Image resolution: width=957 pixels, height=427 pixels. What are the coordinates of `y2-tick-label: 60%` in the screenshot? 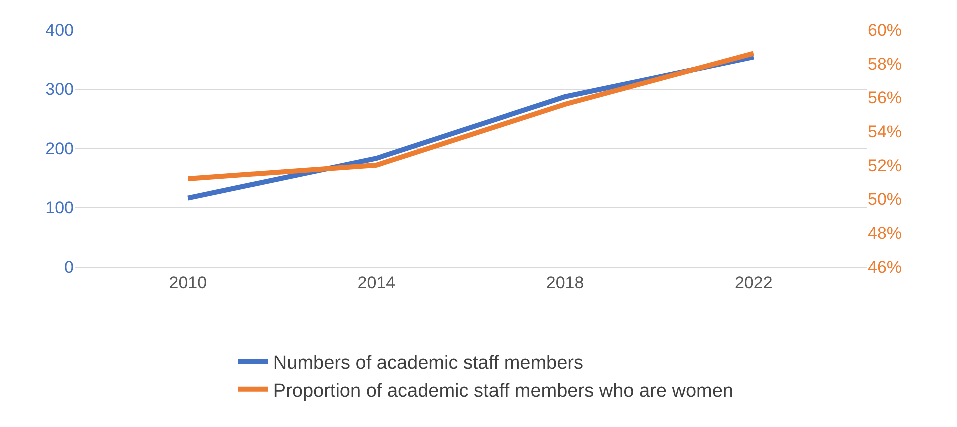 It's located at (885, 30).